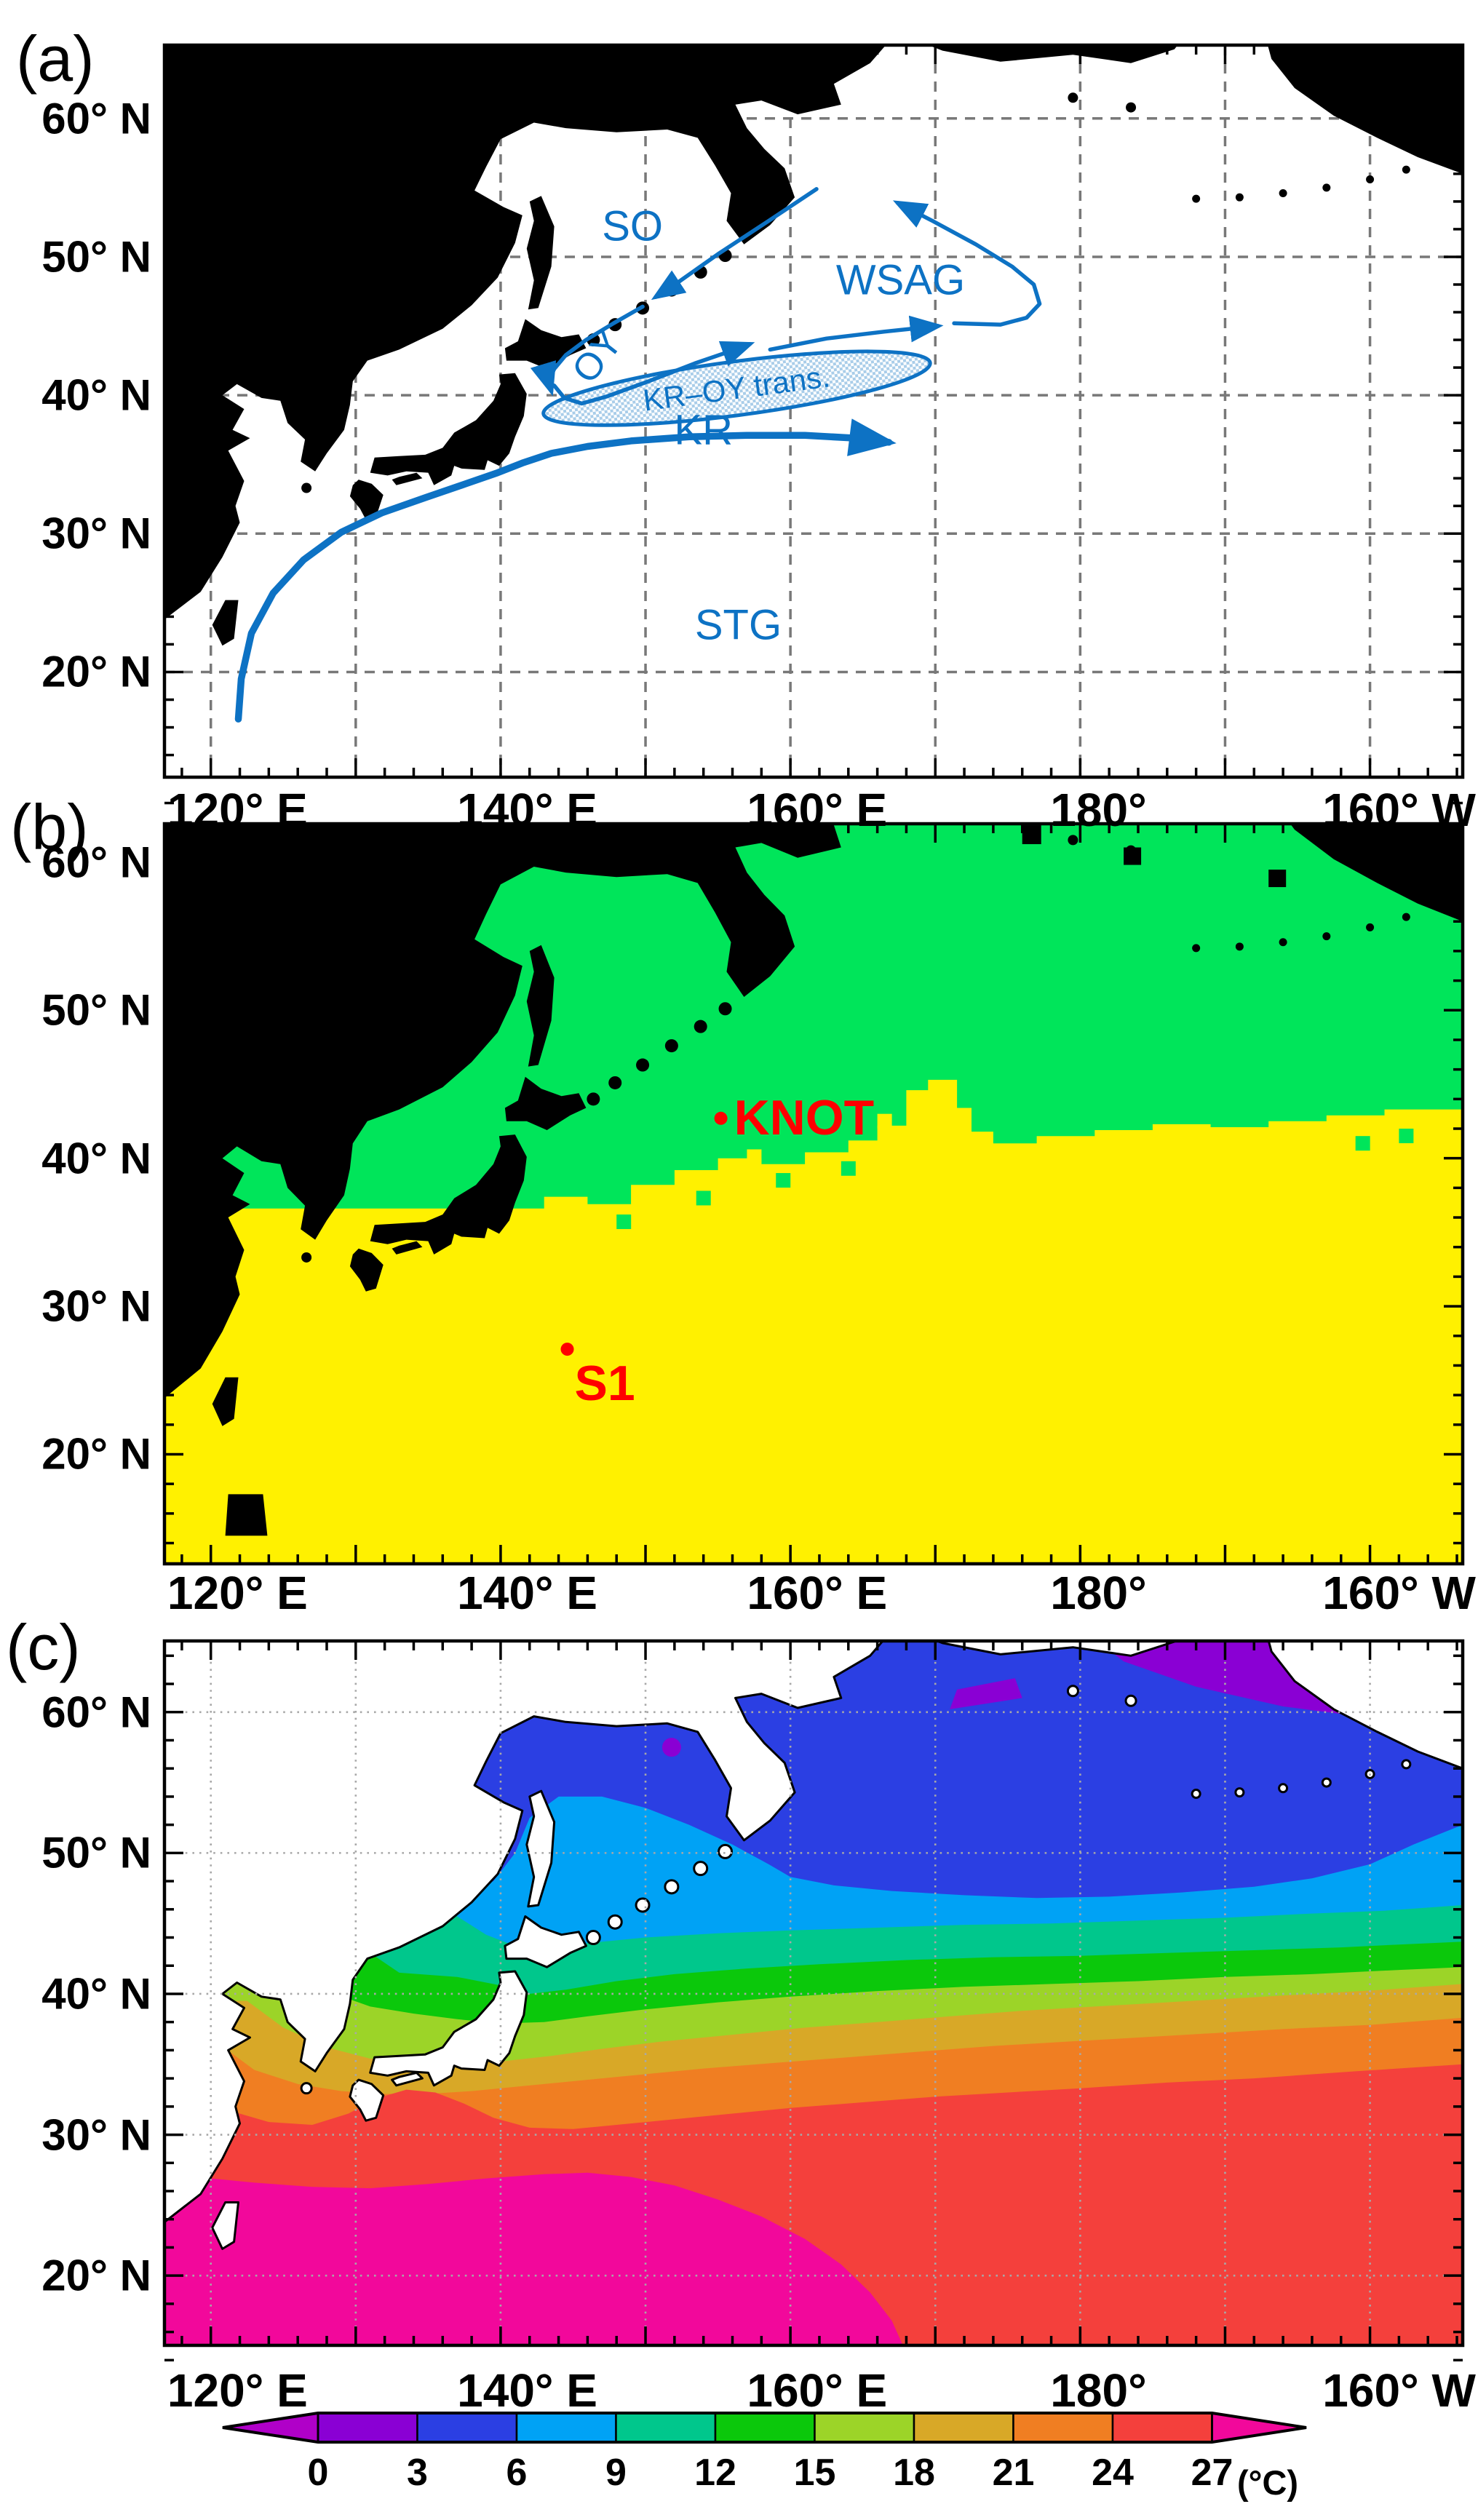  What do you see at coordinates (96, 1994) in the screenshot?
I see `y-tick-label-c-2: 40° N` at bounding box center [96, 1994].